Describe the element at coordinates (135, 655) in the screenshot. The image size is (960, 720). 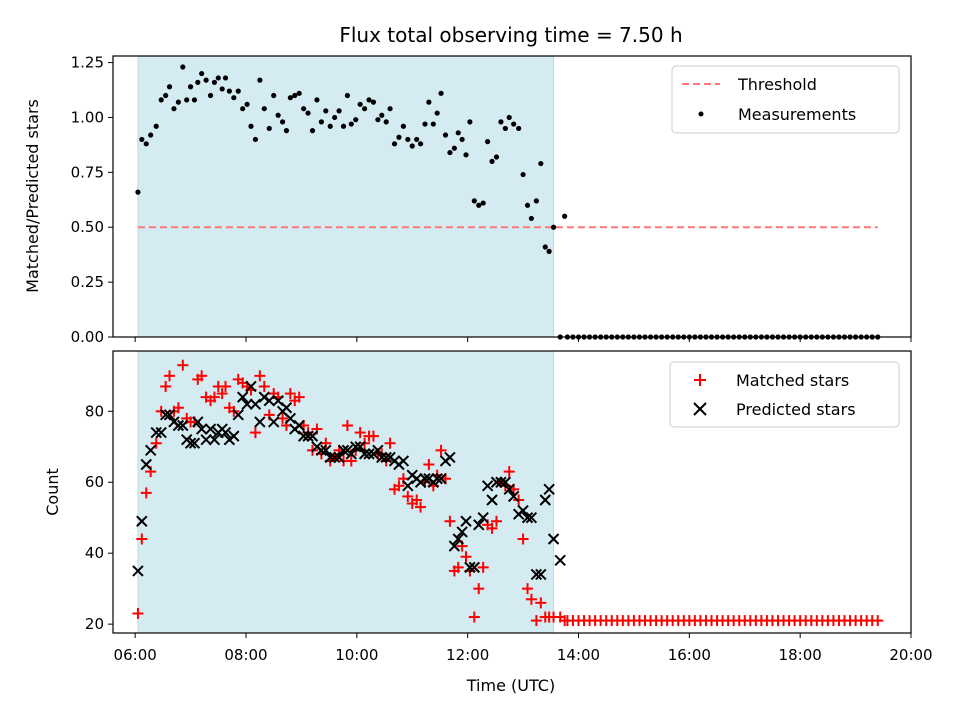
I see `x-tick-label: 06:00` at that location.